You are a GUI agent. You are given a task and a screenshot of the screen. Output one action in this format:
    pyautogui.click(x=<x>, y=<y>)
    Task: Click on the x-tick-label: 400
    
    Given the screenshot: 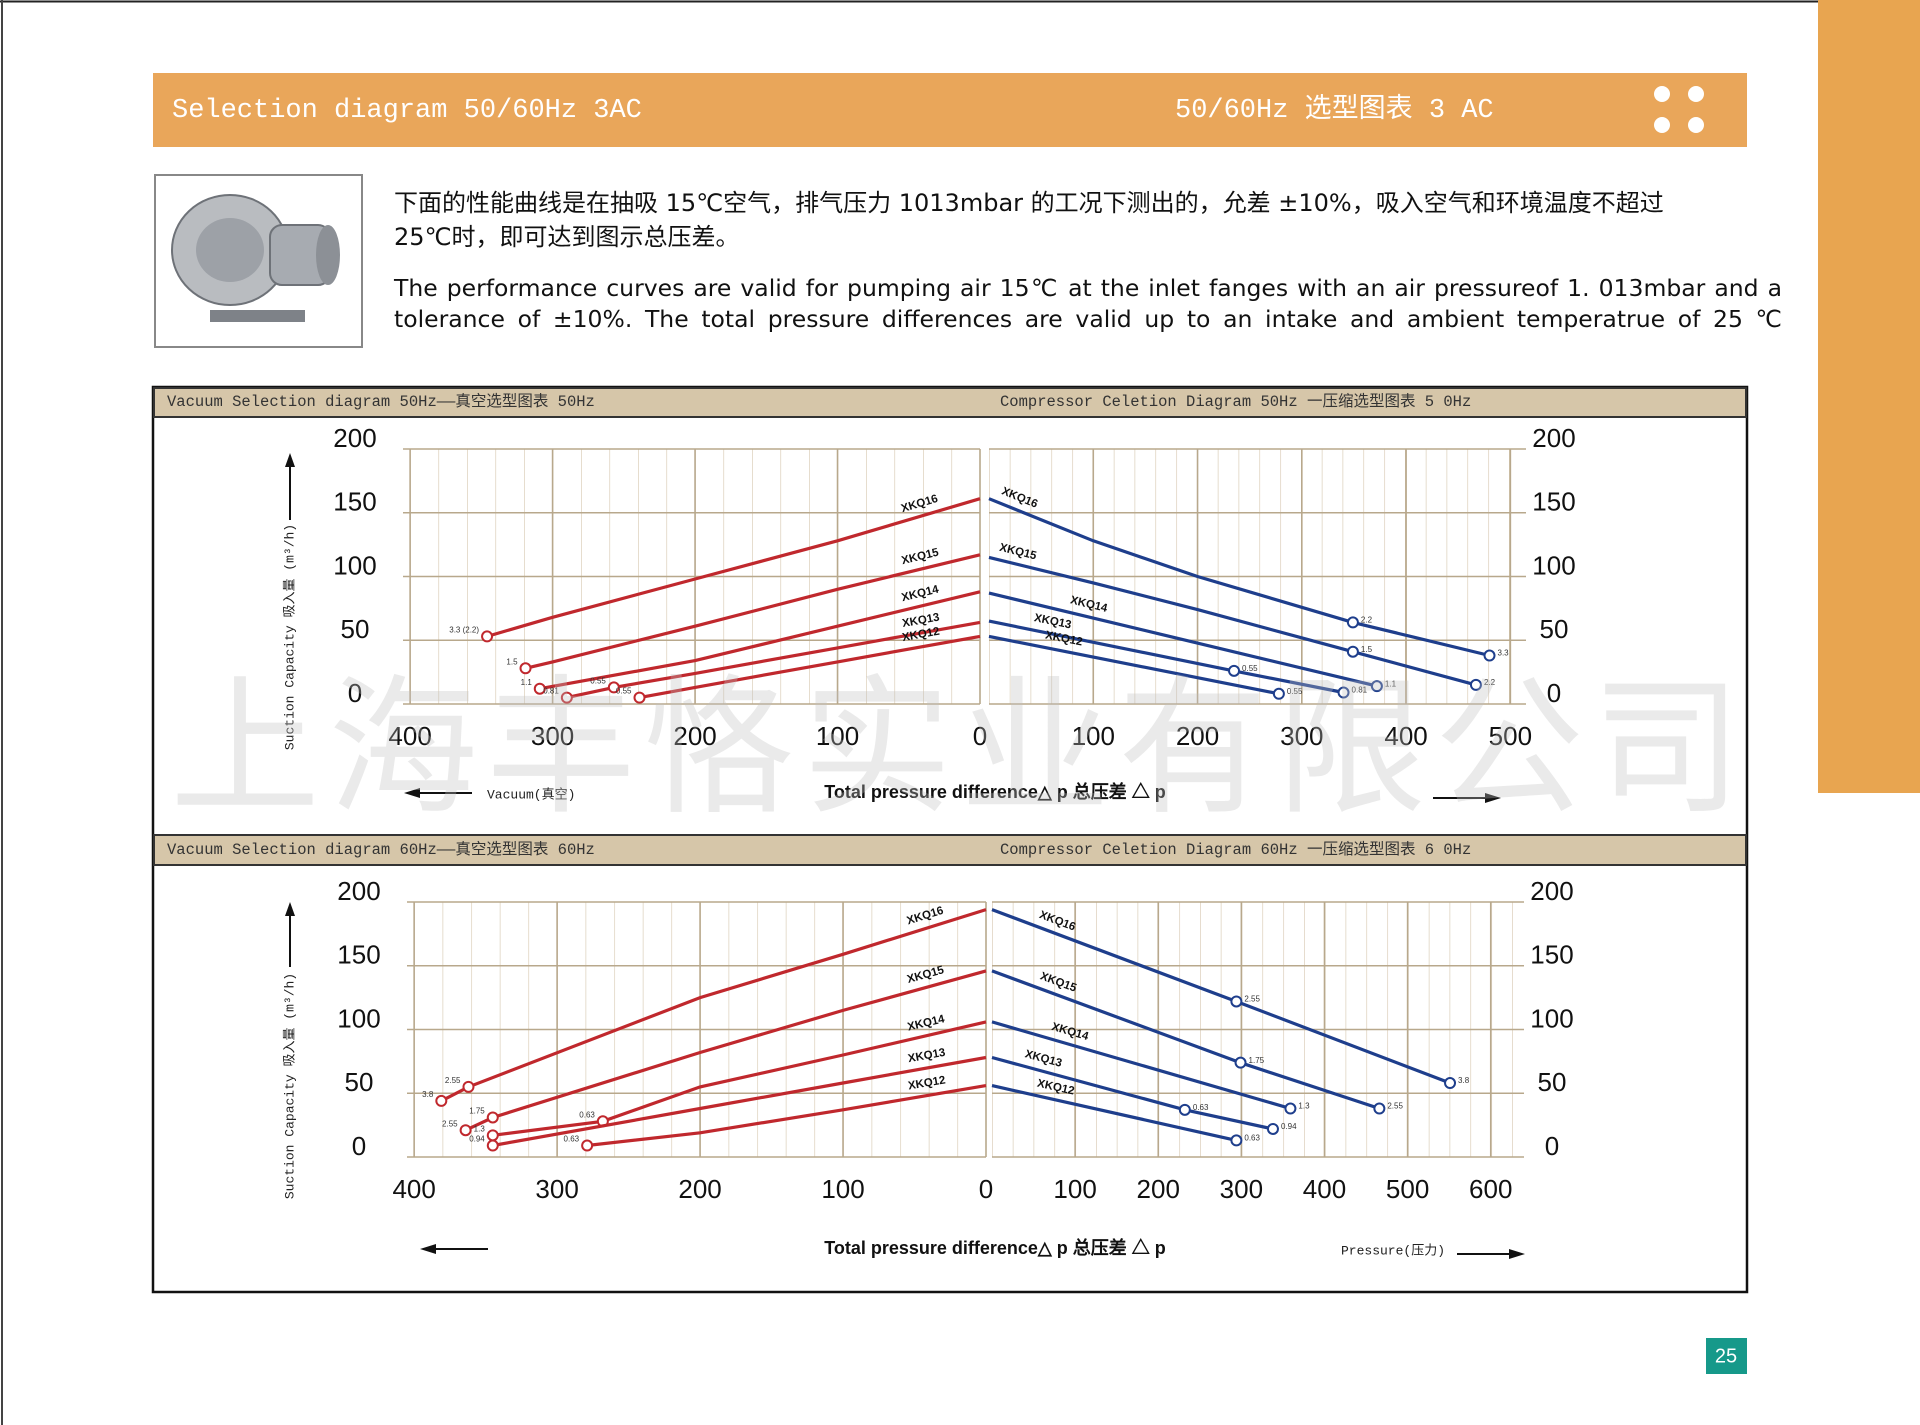 What is the action you would take?
    pyautogui.click(x=1405, y=736)
    